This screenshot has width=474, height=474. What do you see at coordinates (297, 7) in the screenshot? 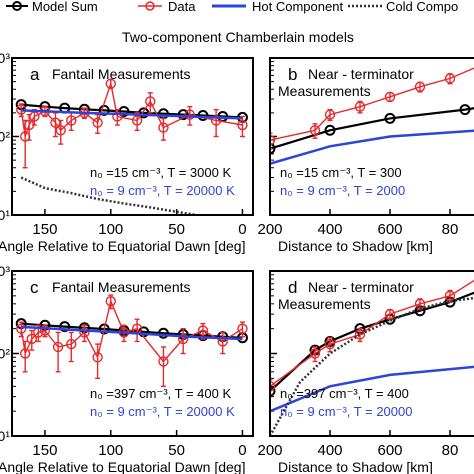
I see `legend-label-hot: Hot Component` at bounding box center [297, 7].